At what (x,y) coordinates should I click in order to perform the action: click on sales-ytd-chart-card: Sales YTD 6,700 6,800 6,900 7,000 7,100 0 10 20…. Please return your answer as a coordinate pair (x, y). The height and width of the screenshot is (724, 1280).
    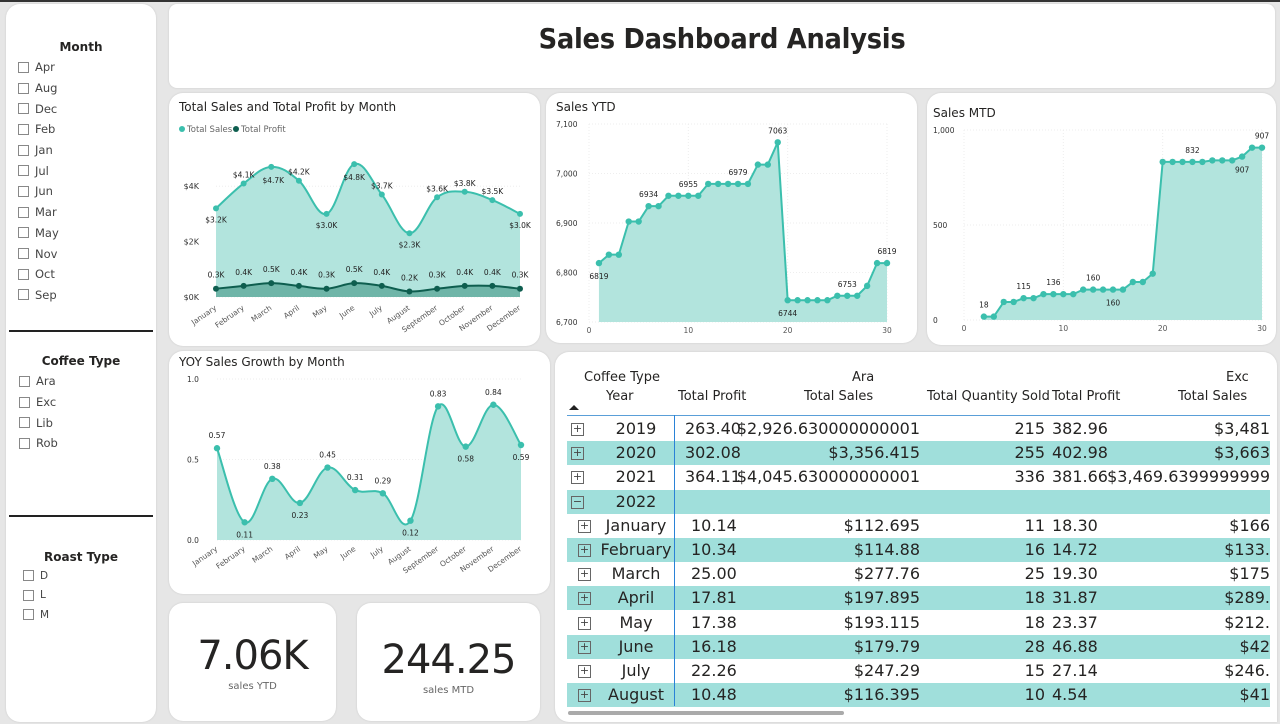
    Looking at the image, I should click on (731, 218).